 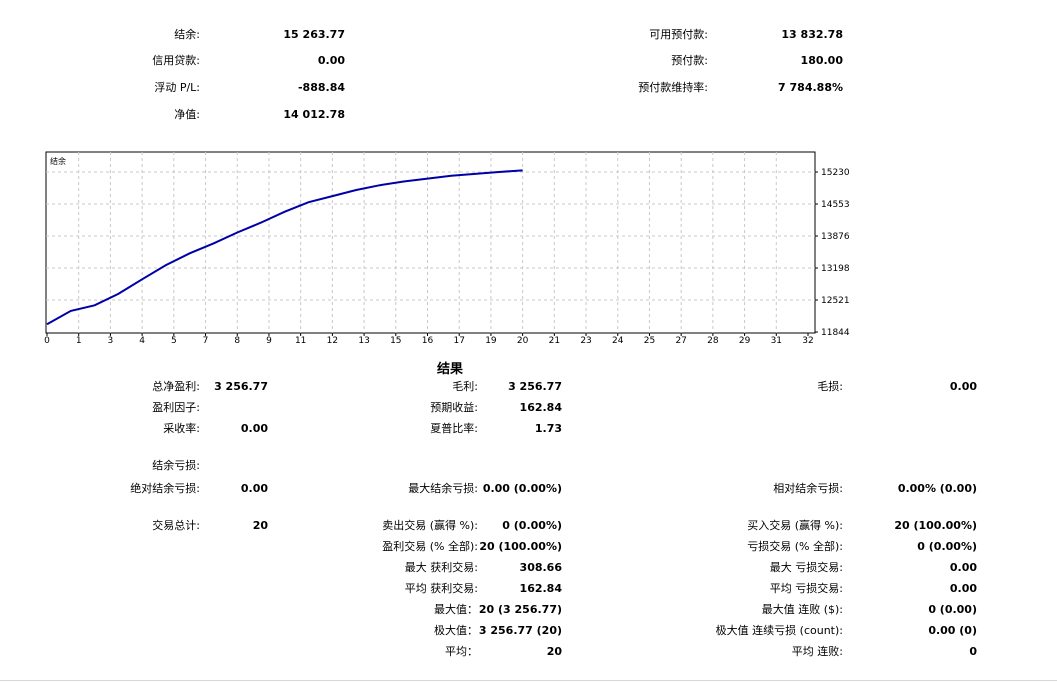 I want to click on result-value: 308.66, so click(x=540, y=567).